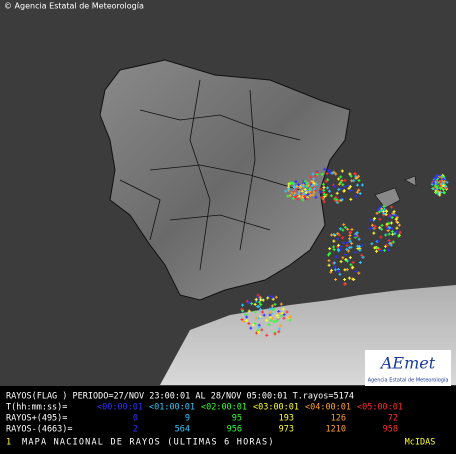  Describe the element at coordinates (172, 408) in the screenshot. I see `time-column: <01:00:01` at that location.